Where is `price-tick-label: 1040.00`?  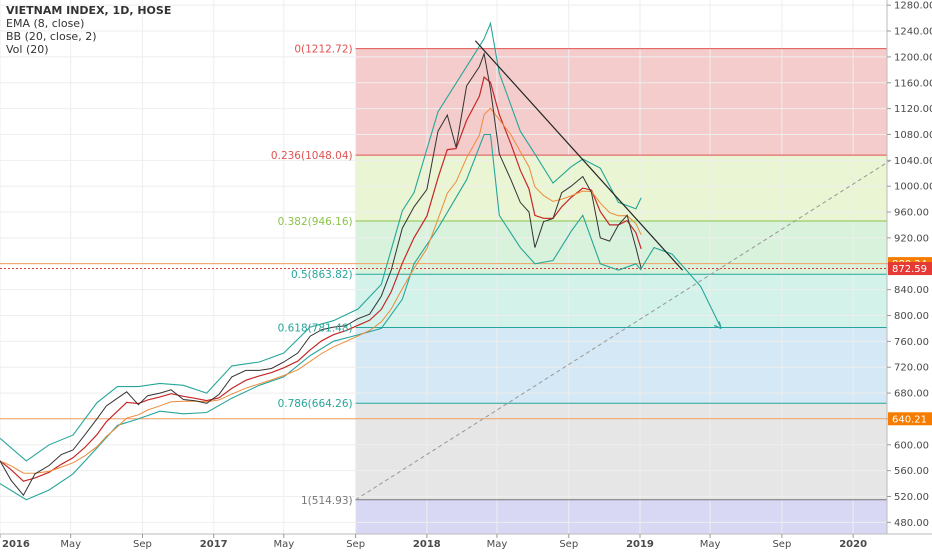
price-tick-label: 1040.00 is located at coordinates (913, 161).